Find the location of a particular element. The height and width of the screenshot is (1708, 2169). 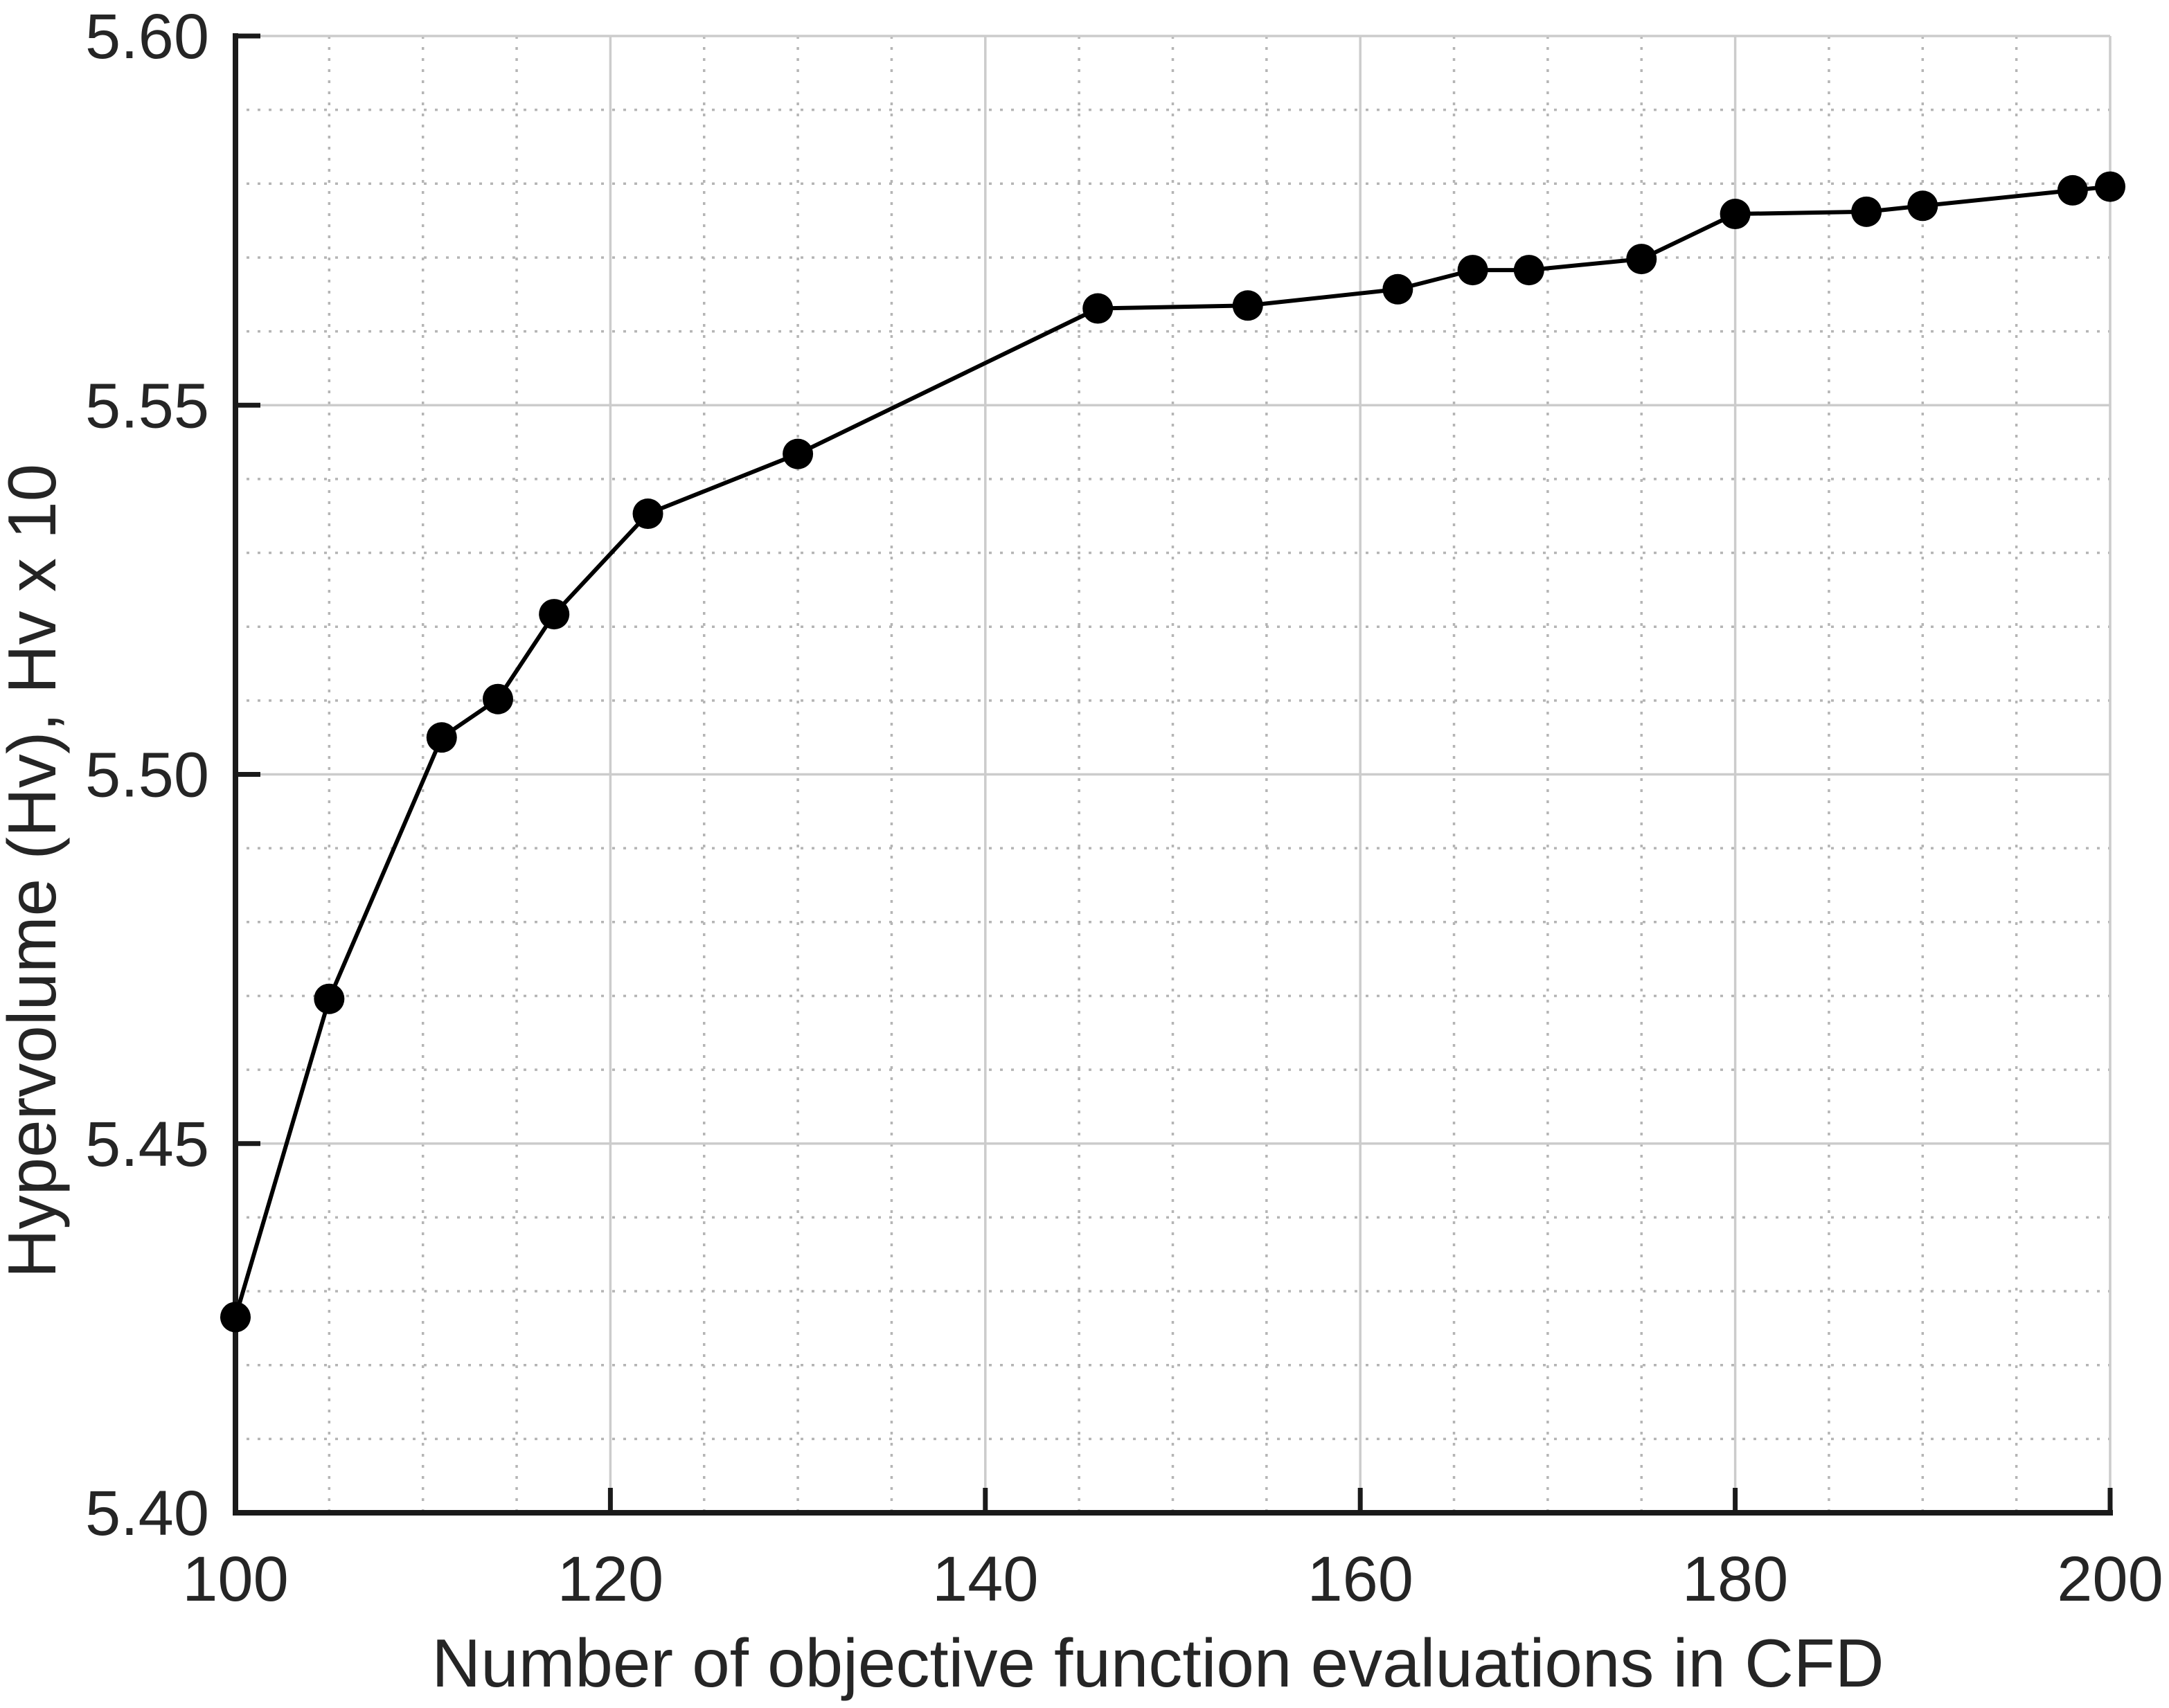

x-tick-label: 200 is located at coordinates (2110, 1579).